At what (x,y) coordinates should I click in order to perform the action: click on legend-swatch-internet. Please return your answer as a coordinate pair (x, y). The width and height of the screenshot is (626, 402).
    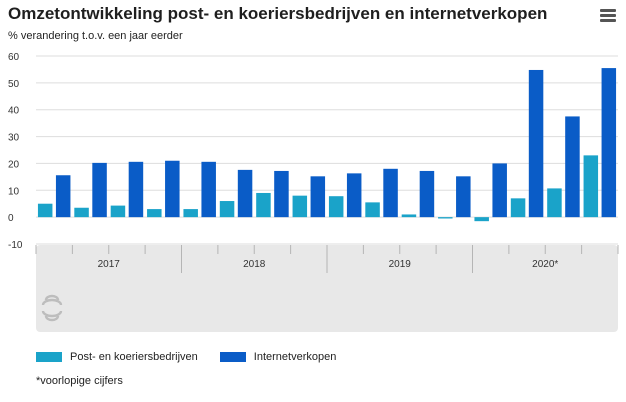
    Looking at the image, I should click on (232, 357).